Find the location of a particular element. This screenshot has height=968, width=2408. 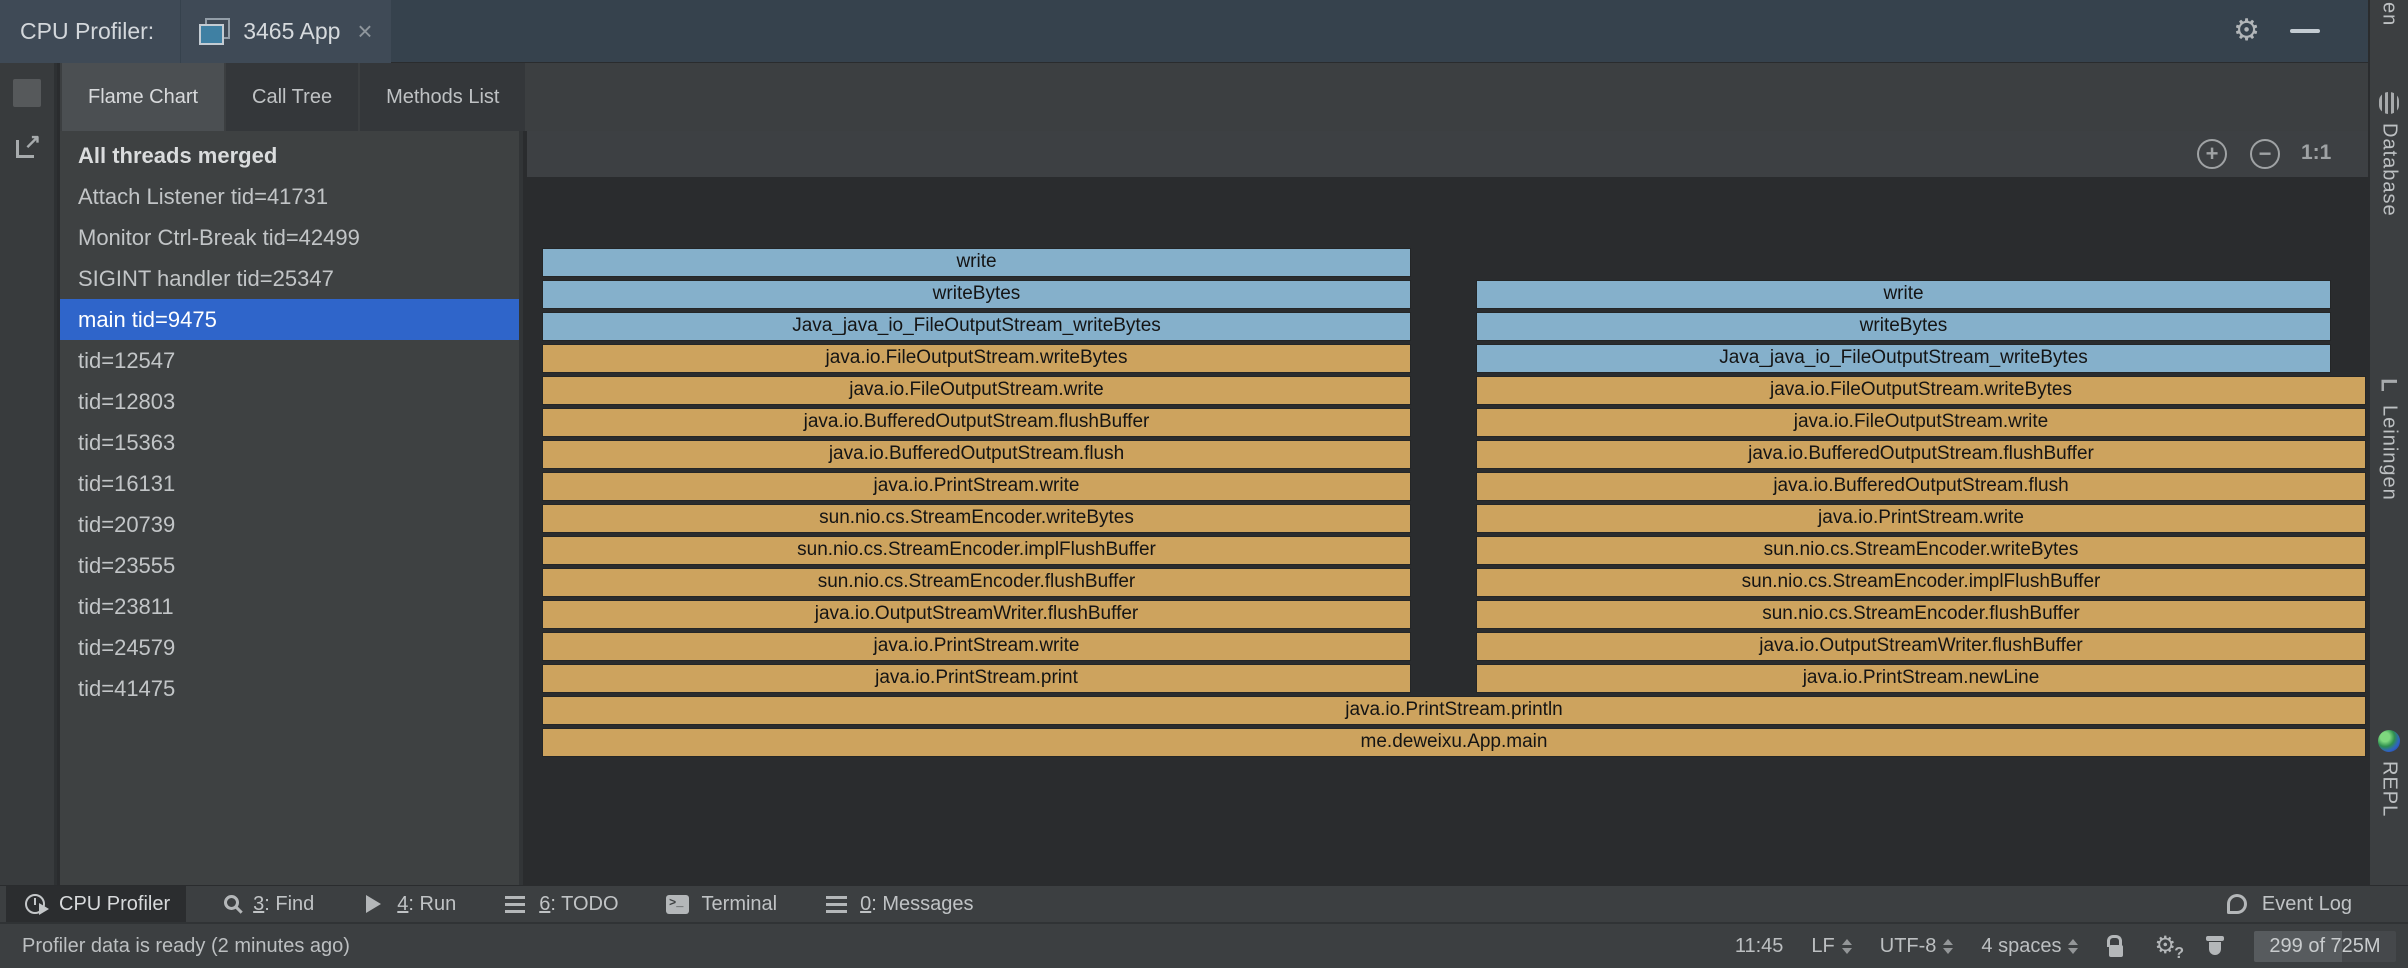

thread-item-main-tid-9475: main tid=9475 is located at coordinates (289, 319).